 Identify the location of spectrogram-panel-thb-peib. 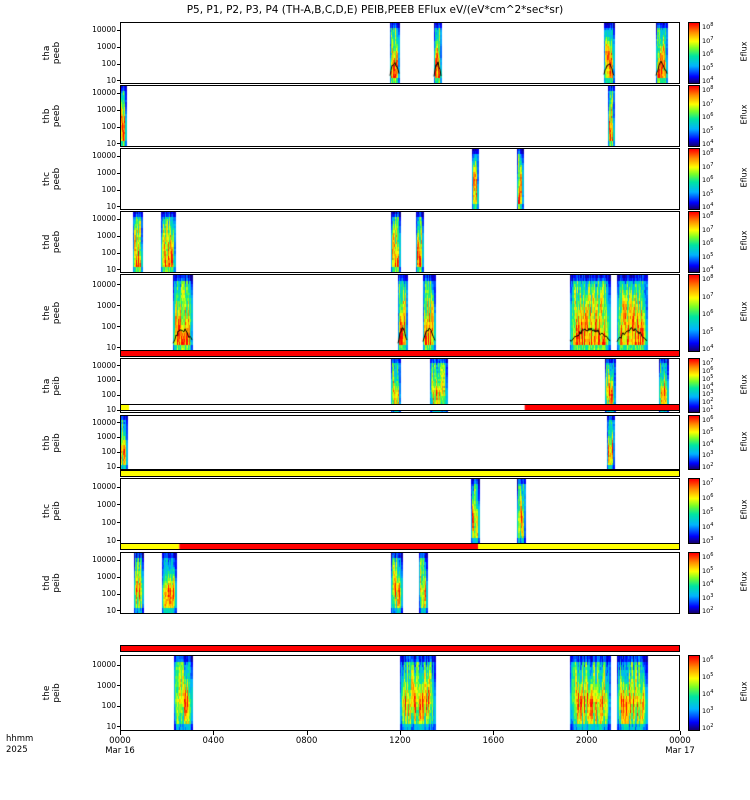
(400, 442).